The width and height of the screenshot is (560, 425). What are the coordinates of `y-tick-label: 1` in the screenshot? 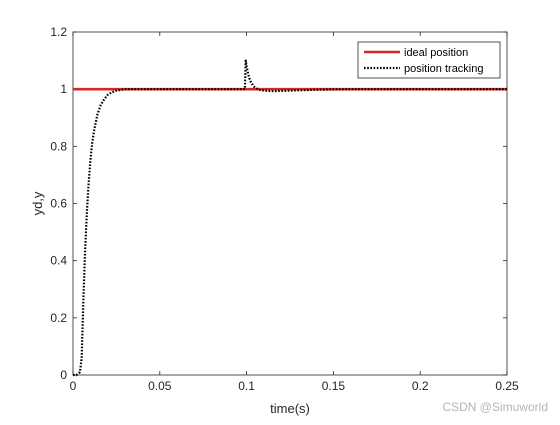 It's located at (63, 89).